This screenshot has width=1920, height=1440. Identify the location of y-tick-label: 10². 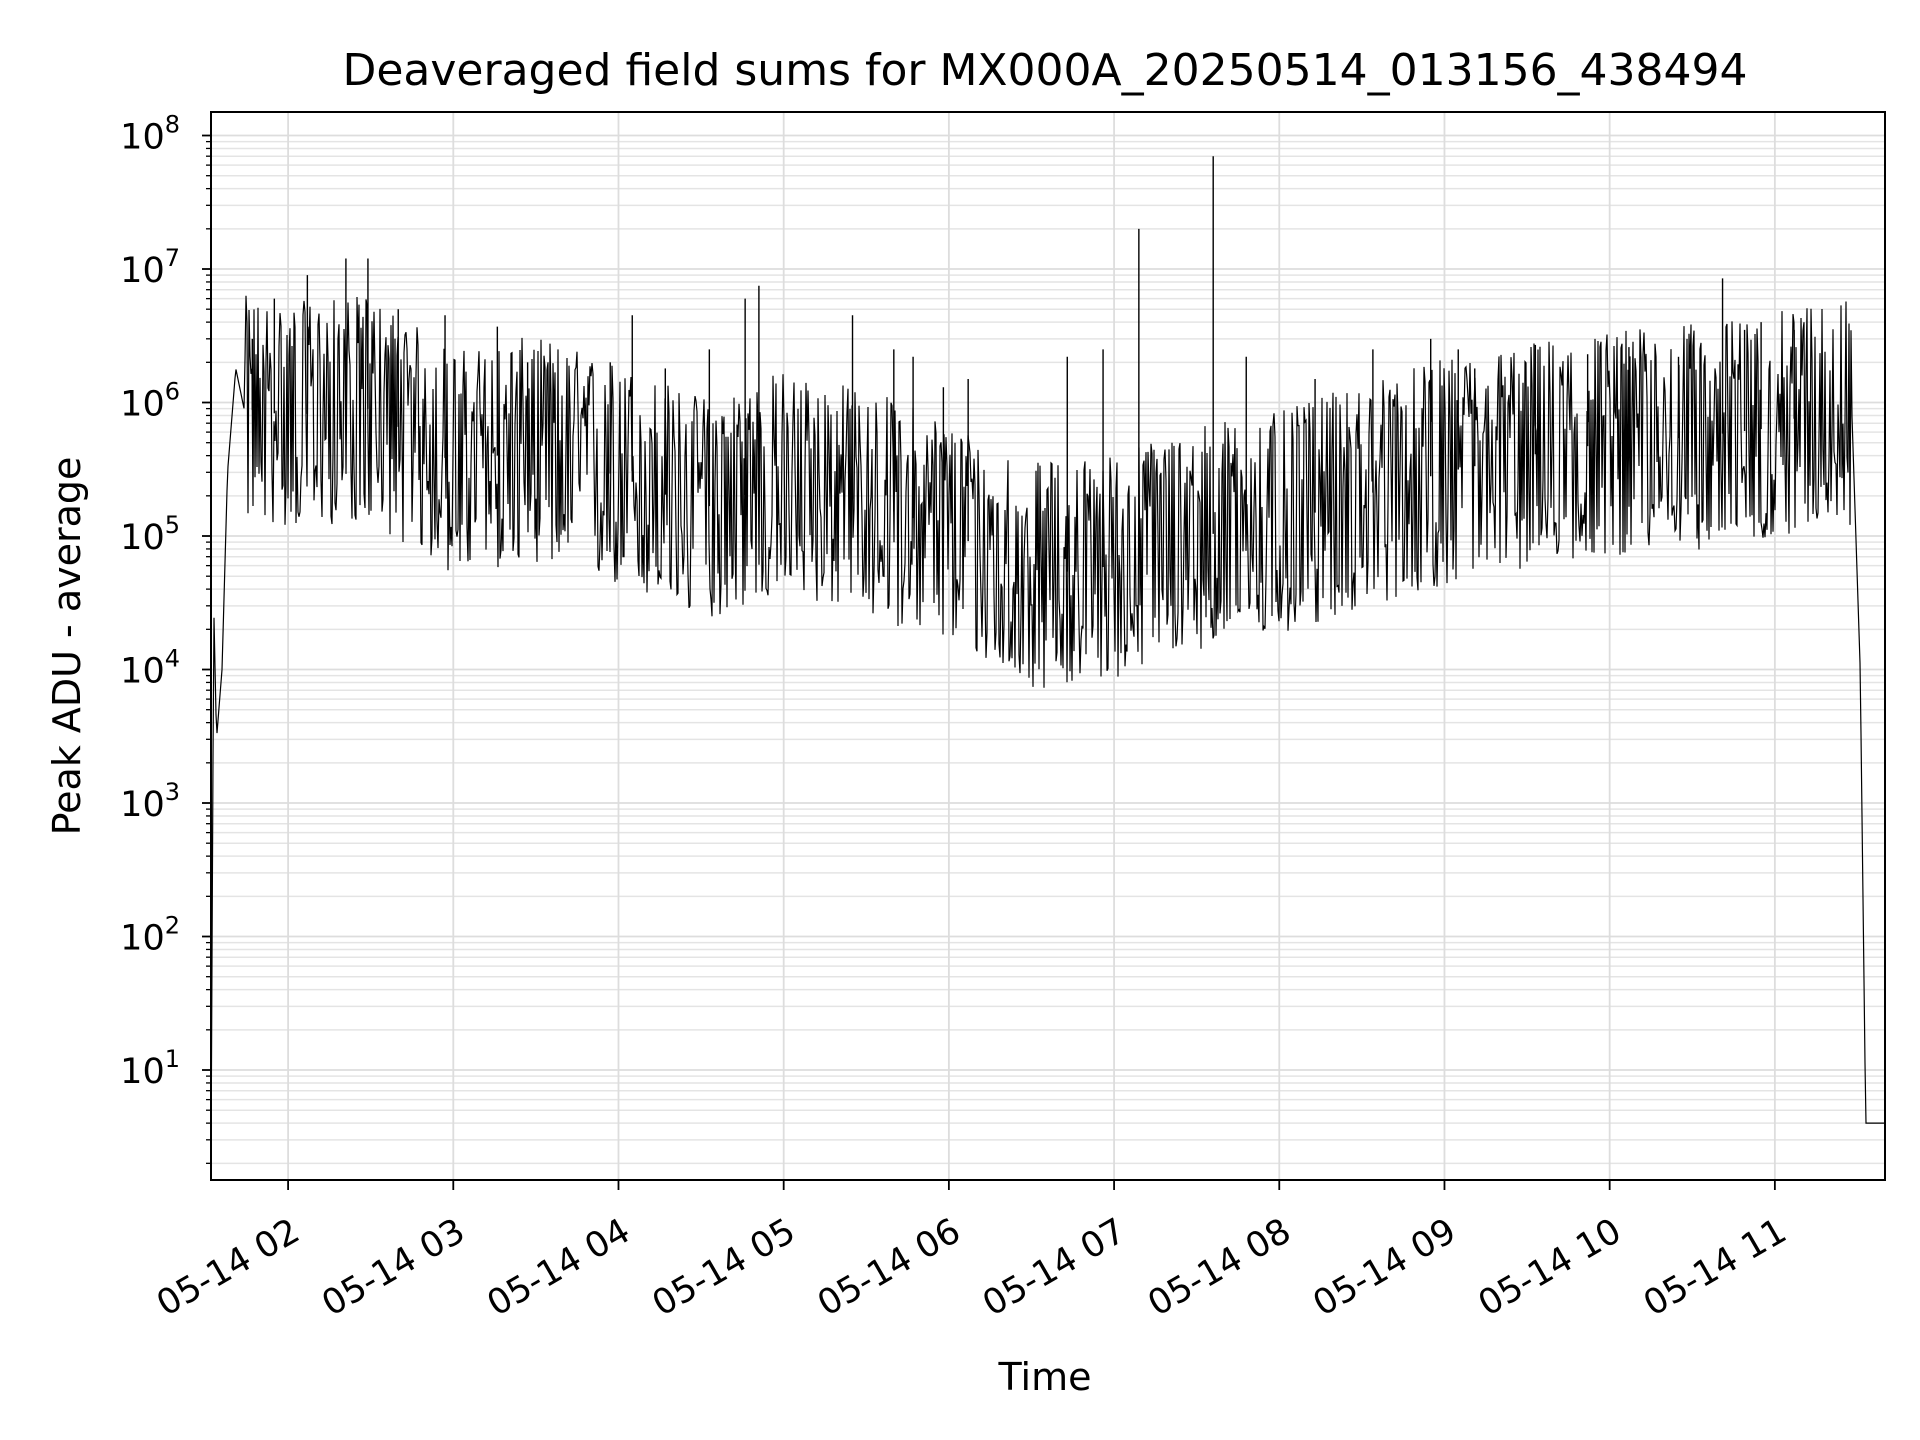
(150, 935).